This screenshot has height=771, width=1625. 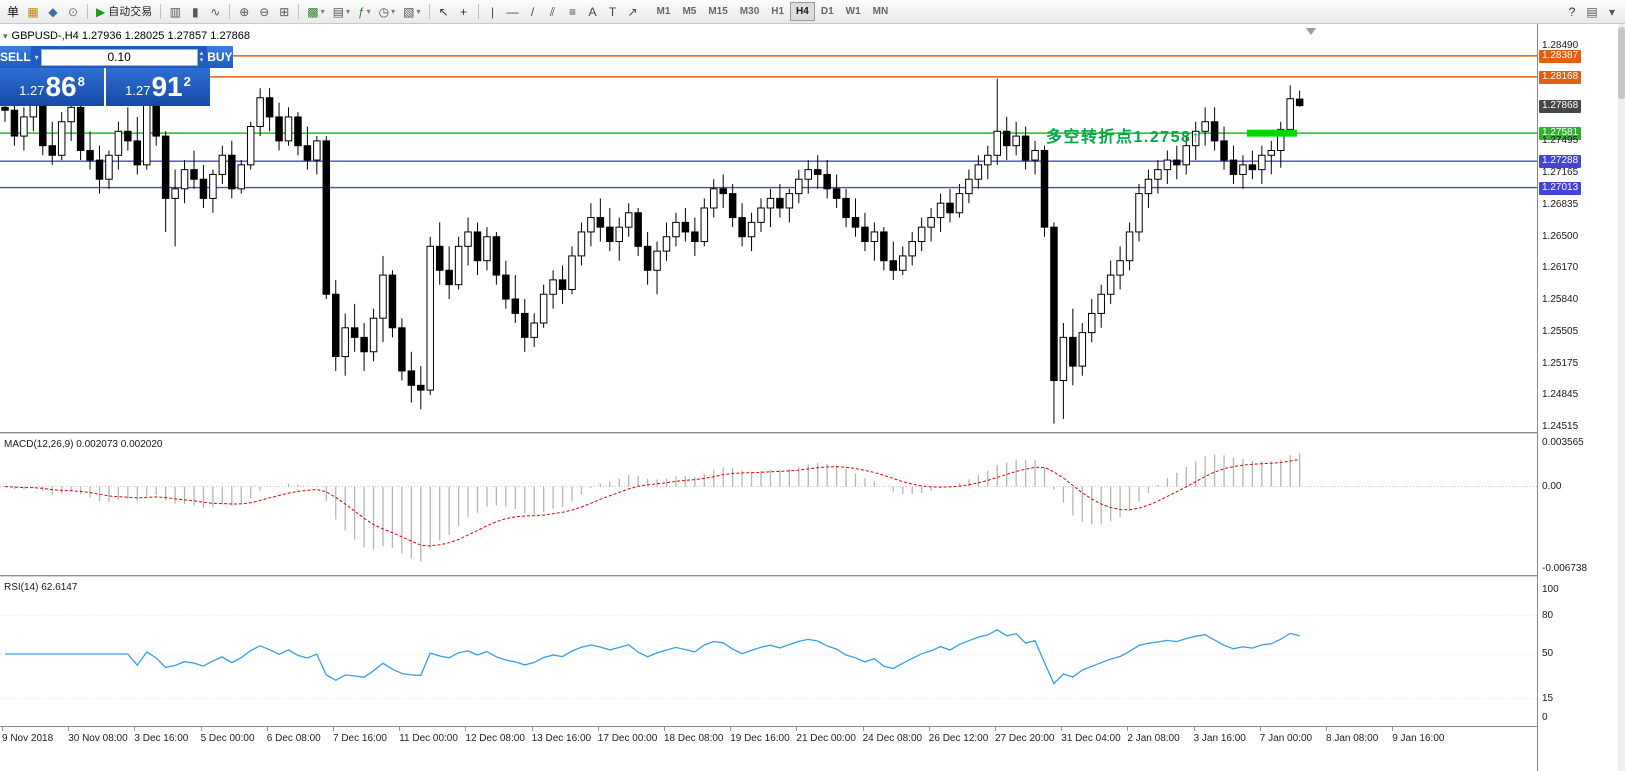 What do you see at coordinates (33, 12) in the screenshot?
I see `charts-icon: ▦` at bounding box center [33, 12].